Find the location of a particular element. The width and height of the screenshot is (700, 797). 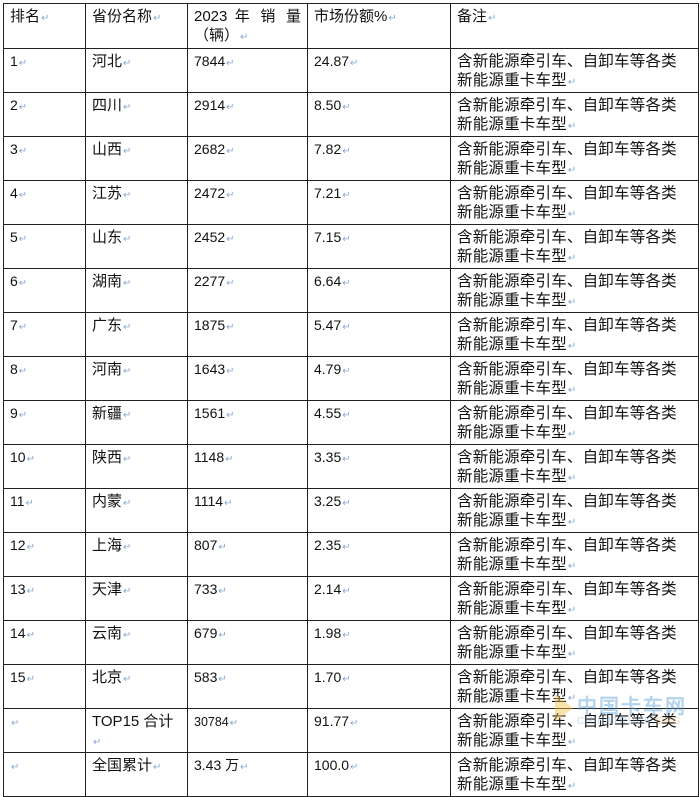

province-cell: 江苏 is located at coordinates (136, 202).